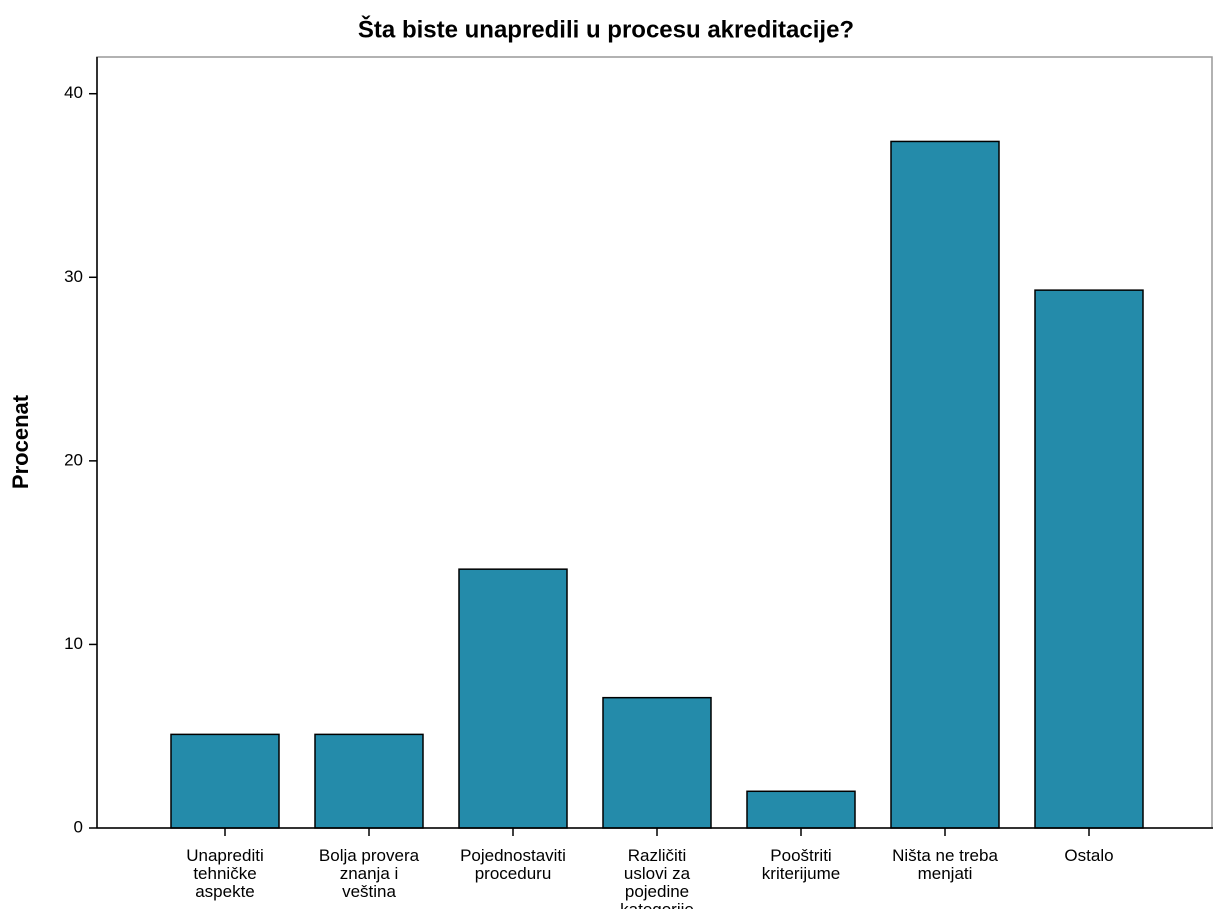 The height and width of the screenshot is (909, 1213). What do you see at coordinates (78, 826) in the screenshot?
I see `y-tick-label: 0` at bounding box center [78, 826].